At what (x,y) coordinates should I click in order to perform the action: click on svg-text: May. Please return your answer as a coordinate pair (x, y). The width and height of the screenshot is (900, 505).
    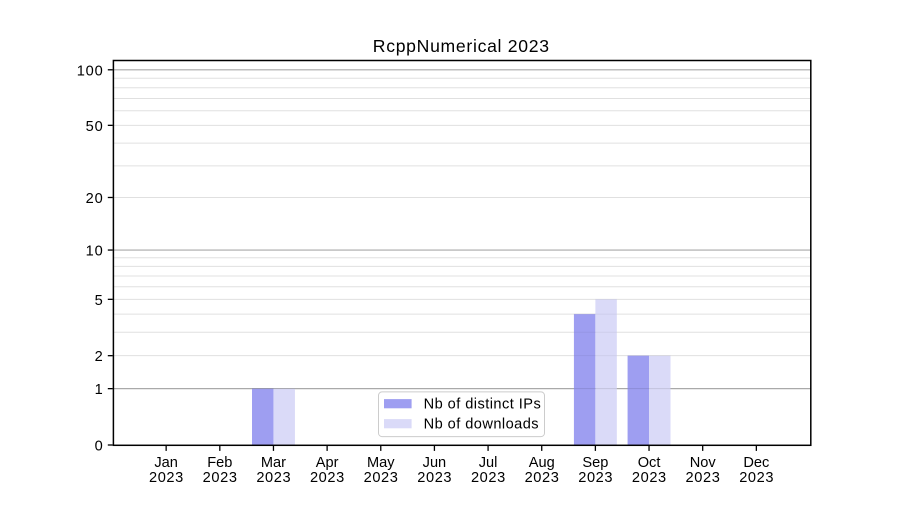
    Looking at the image, I should click on (381, 463).